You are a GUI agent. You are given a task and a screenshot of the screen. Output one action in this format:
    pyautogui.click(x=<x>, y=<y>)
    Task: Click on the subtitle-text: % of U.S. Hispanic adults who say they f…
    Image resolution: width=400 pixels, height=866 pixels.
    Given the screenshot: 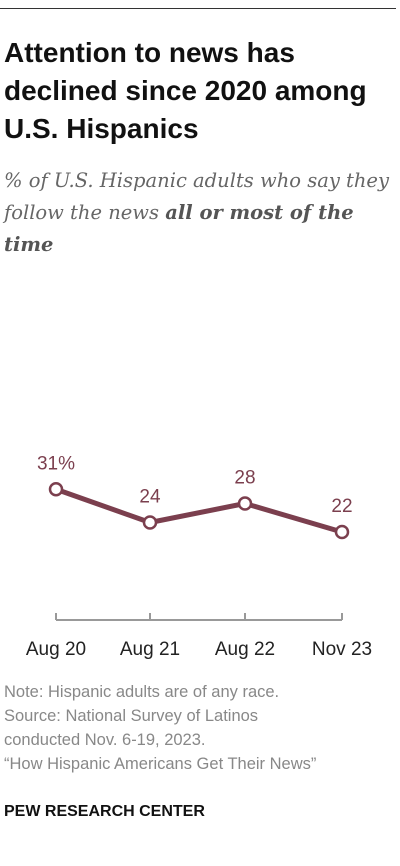 What is the action you would take?
    pyautogui.click(x=196, y=196)
    